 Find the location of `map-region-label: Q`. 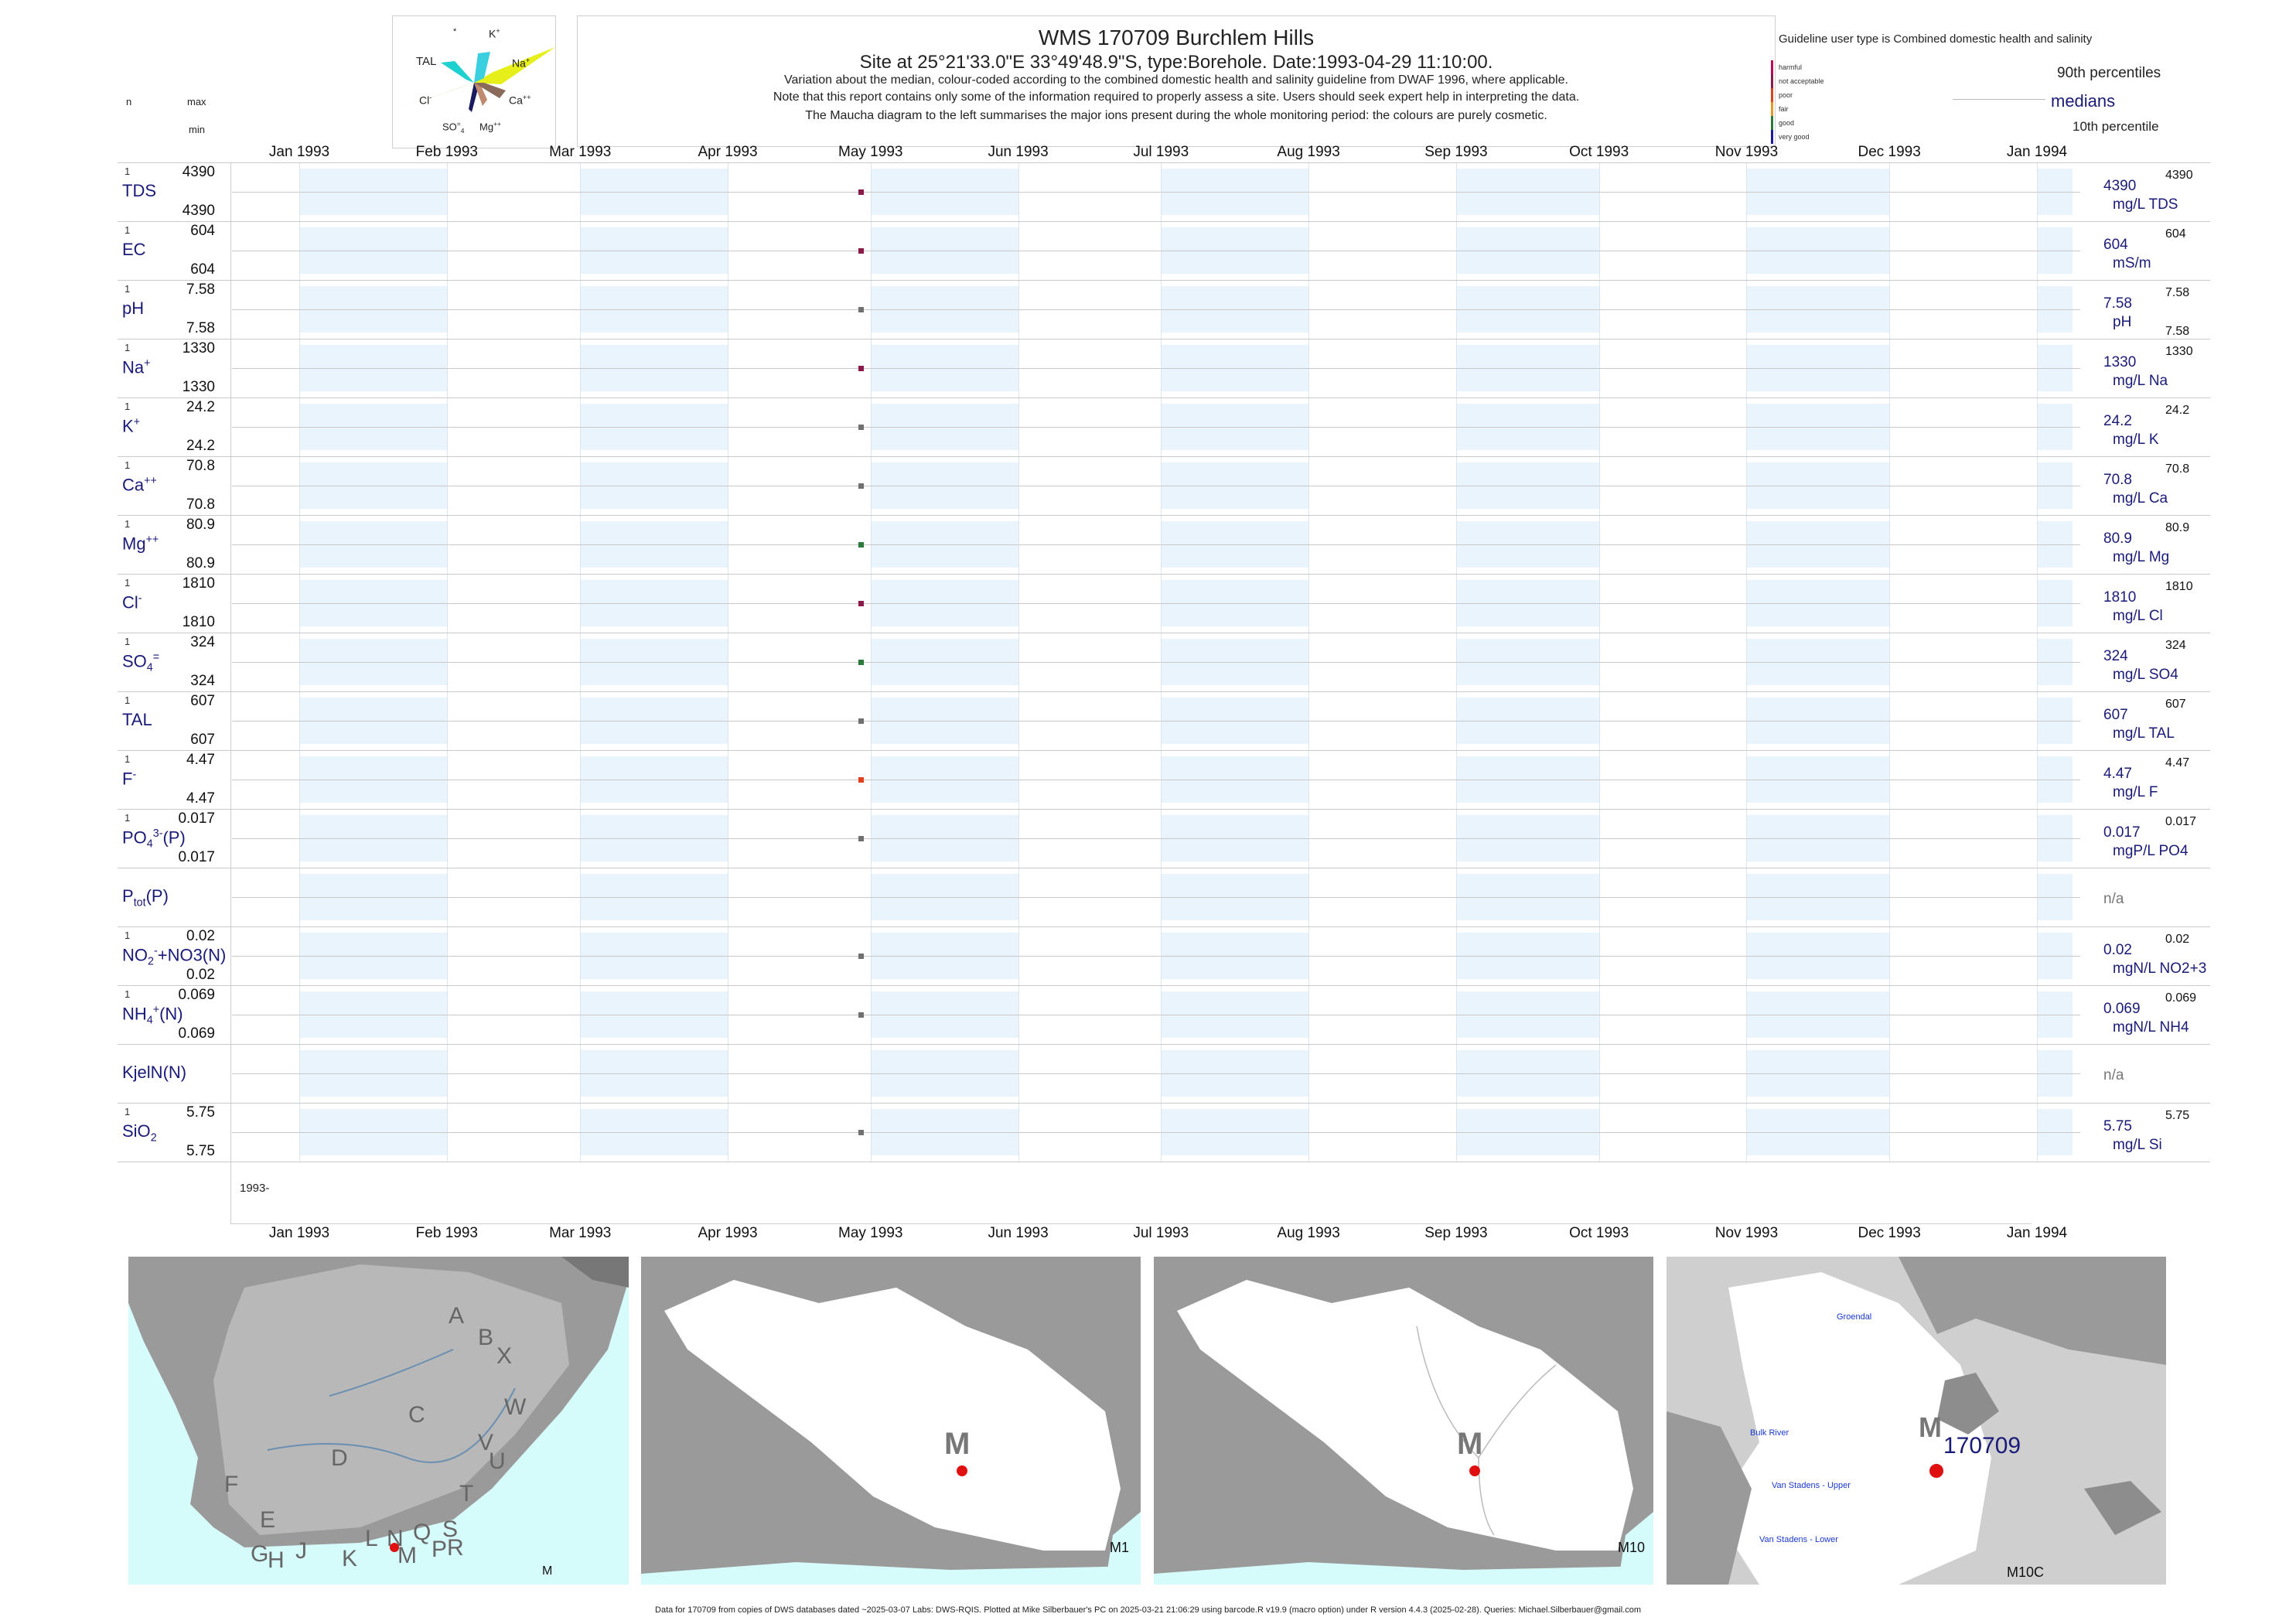

map-region-label: Q is located at coordinates (422, 1532).